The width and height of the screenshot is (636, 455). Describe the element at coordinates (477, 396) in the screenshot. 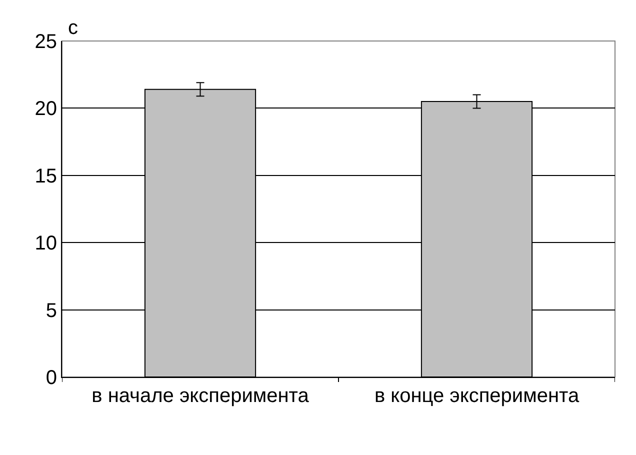

I see `x-tick-label: в конце эксперимента` at that location.